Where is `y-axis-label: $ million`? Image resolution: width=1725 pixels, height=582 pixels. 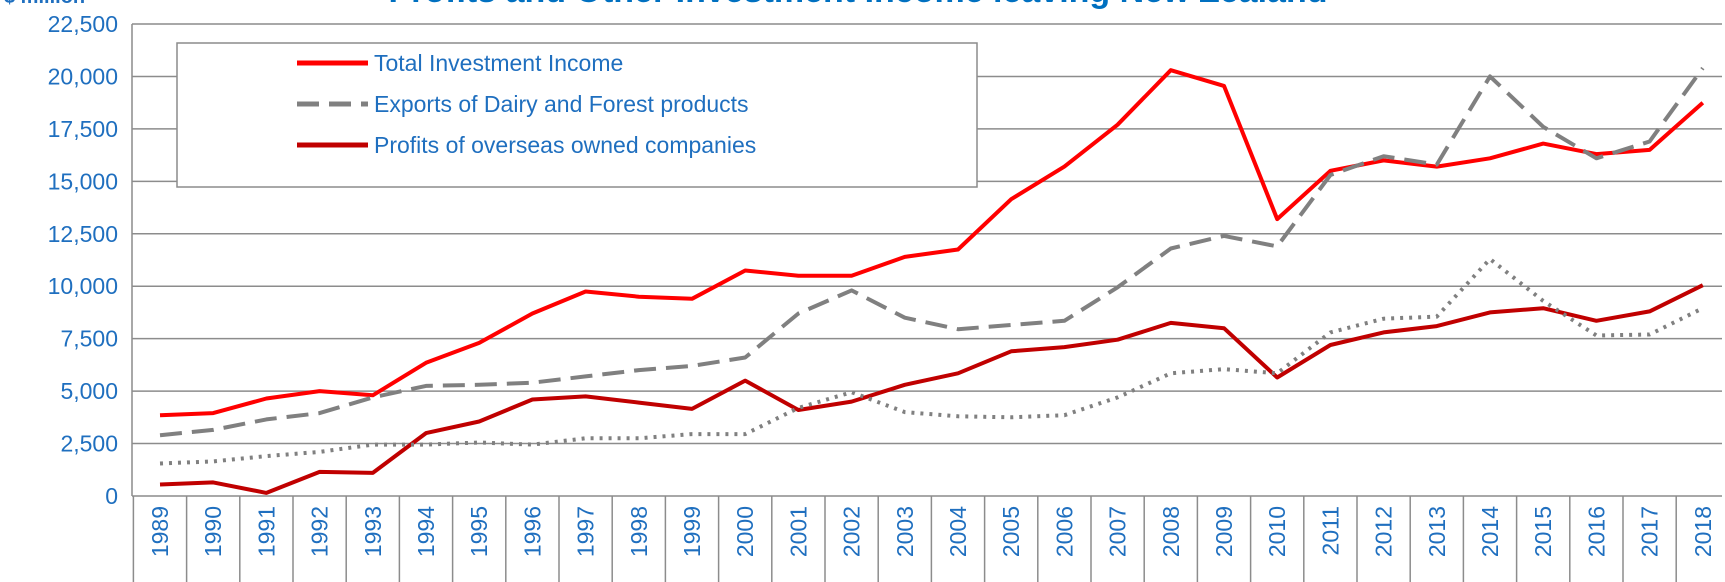 y-axis-label: $ million is located at coordinates (44, 4).